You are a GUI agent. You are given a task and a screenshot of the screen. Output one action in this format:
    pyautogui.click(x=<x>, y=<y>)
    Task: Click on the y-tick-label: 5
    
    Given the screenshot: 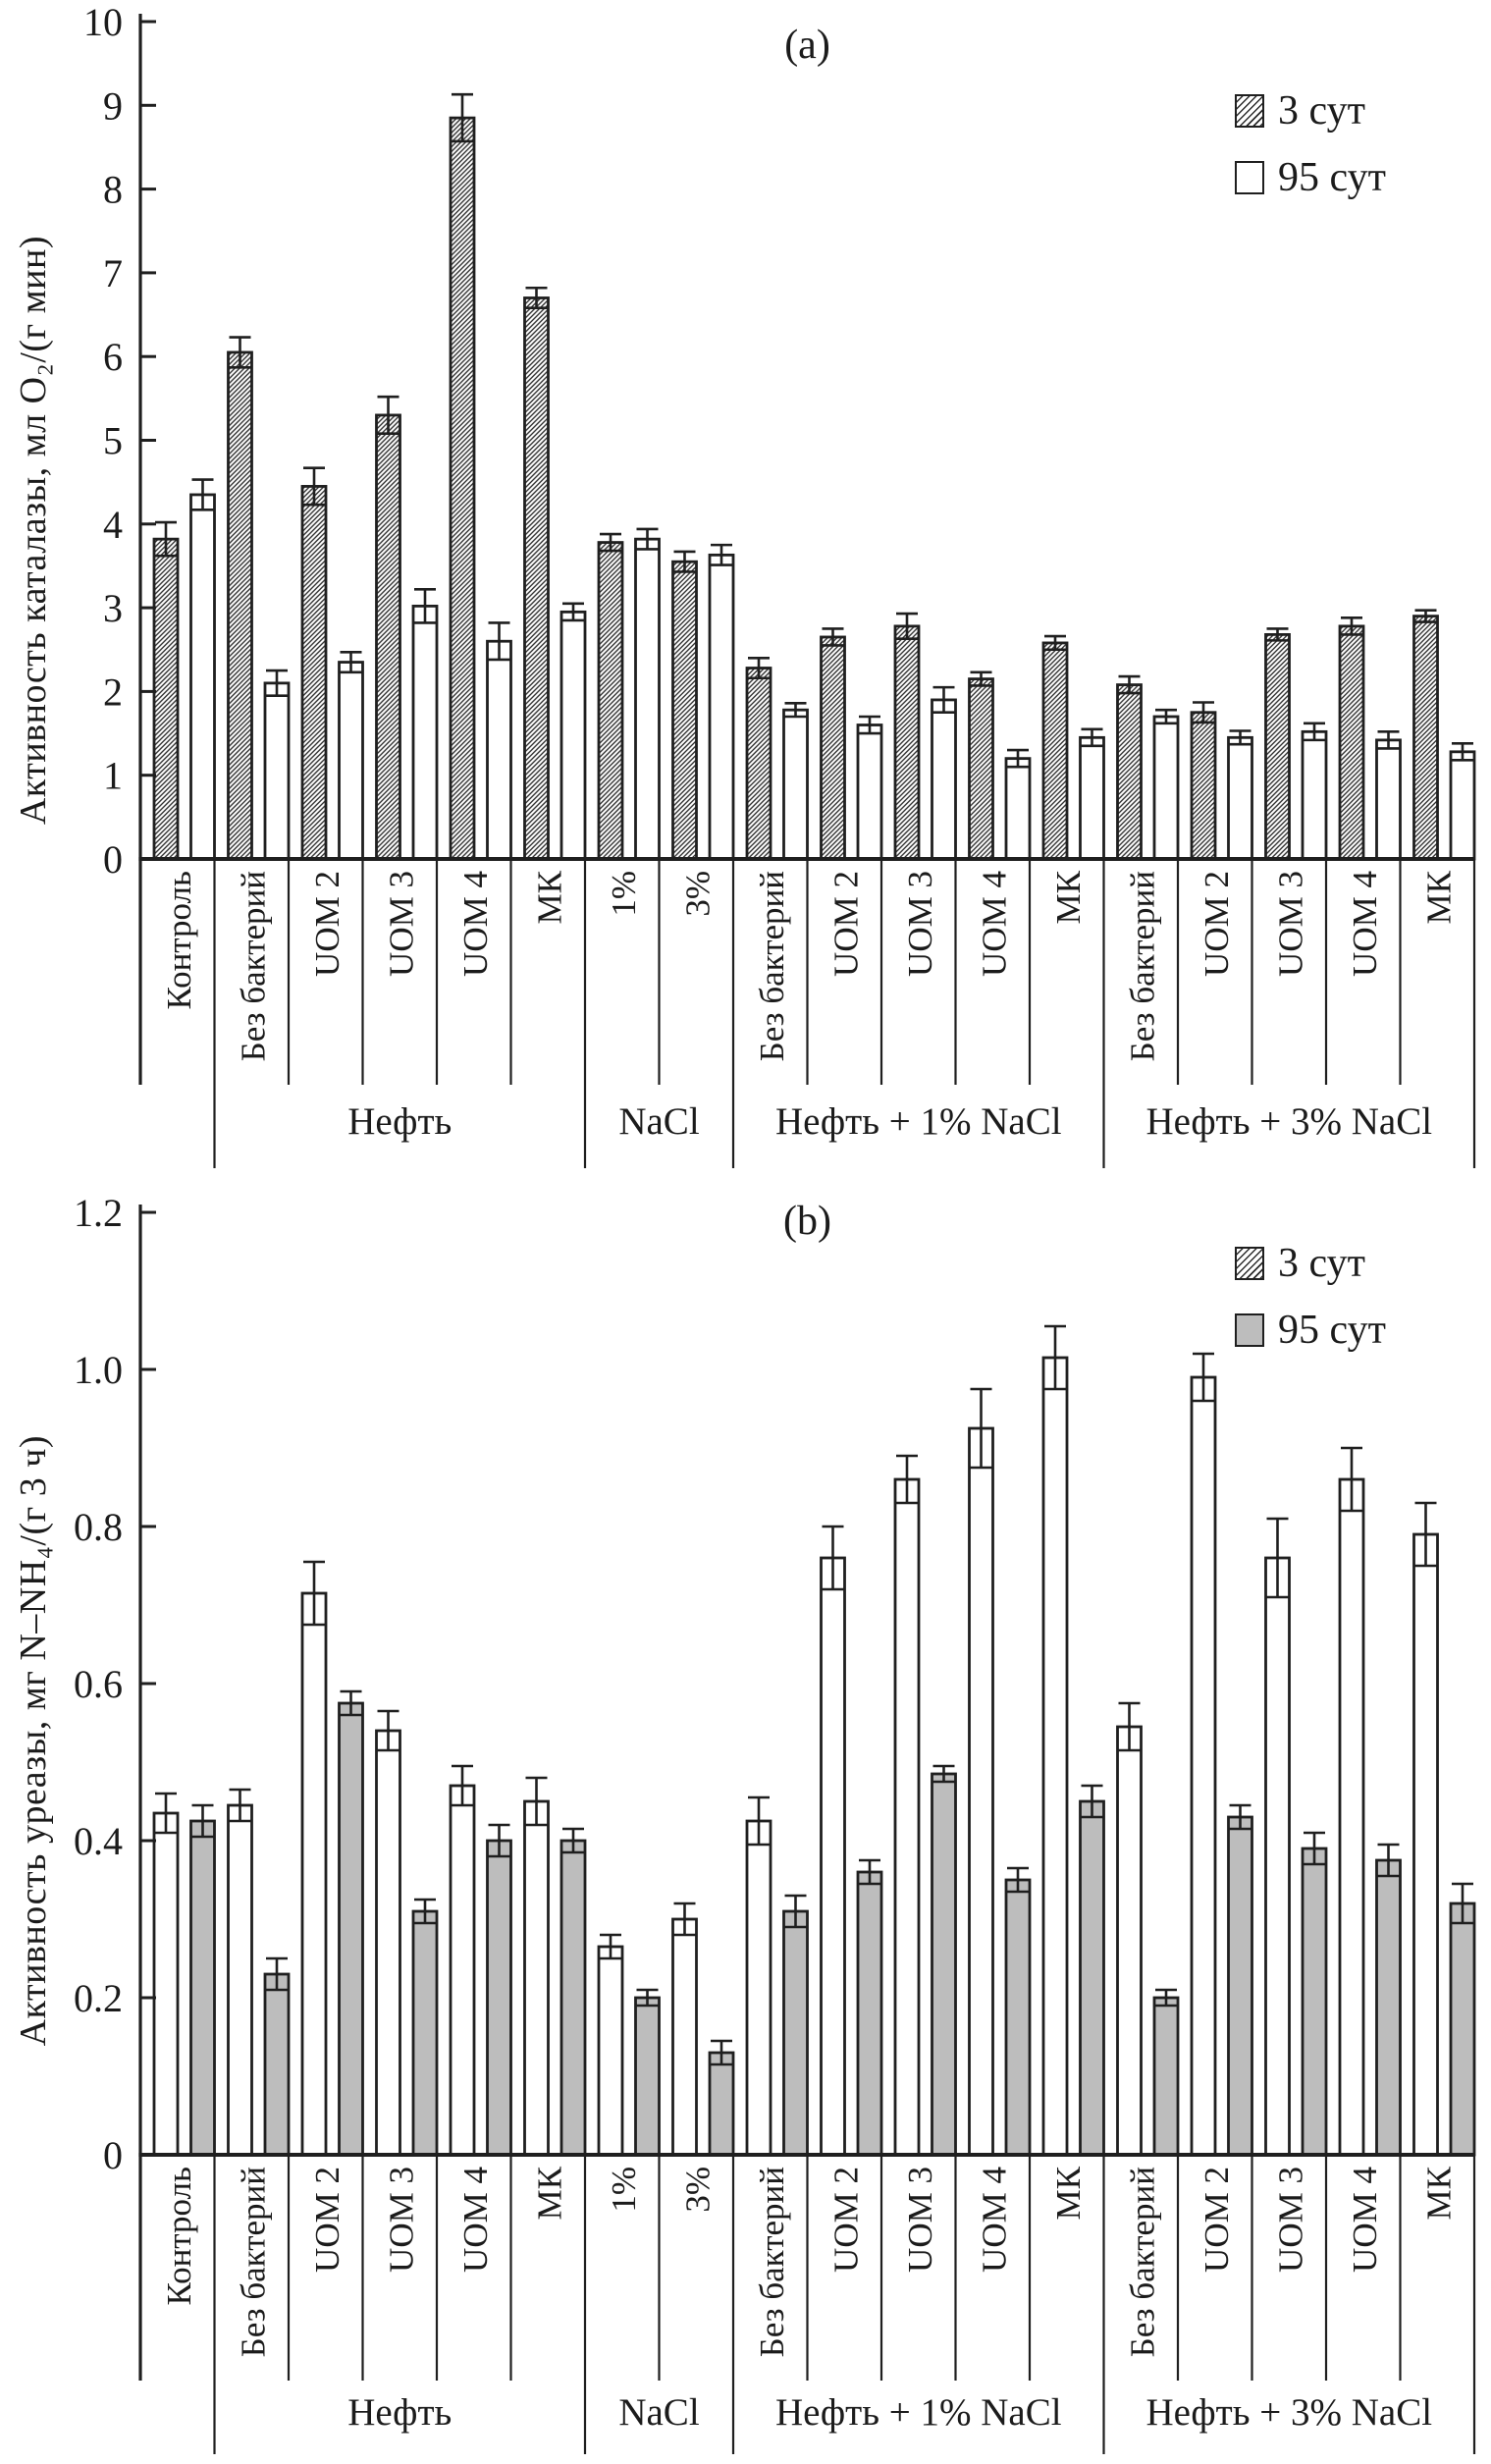 What is the action you would take?
    pyautogui.click(x=113, y=441)
    